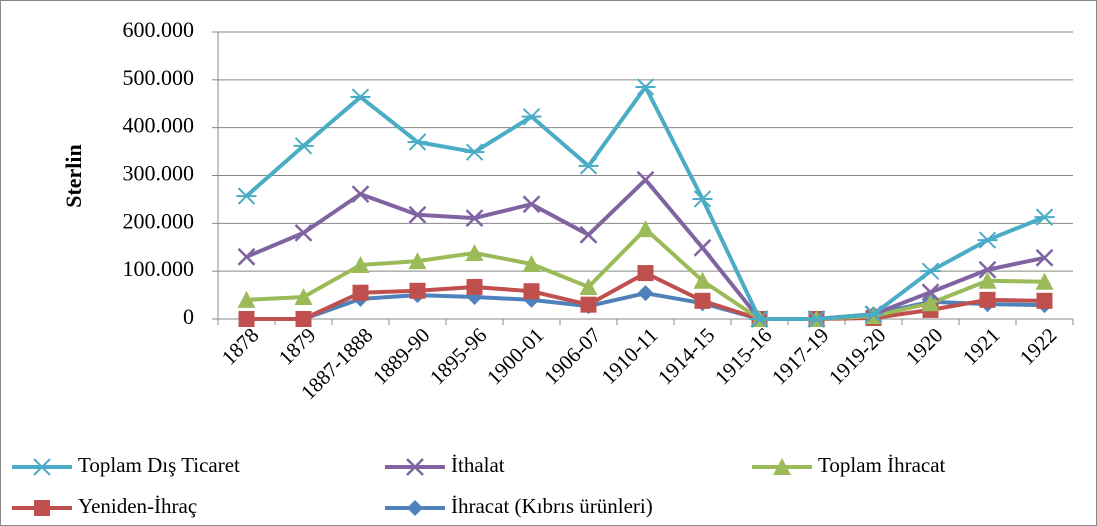 This screenshot has height=526, width=1097. I want to click on legend-entry: Toplam Dış Ticaret, so click(126, 465).